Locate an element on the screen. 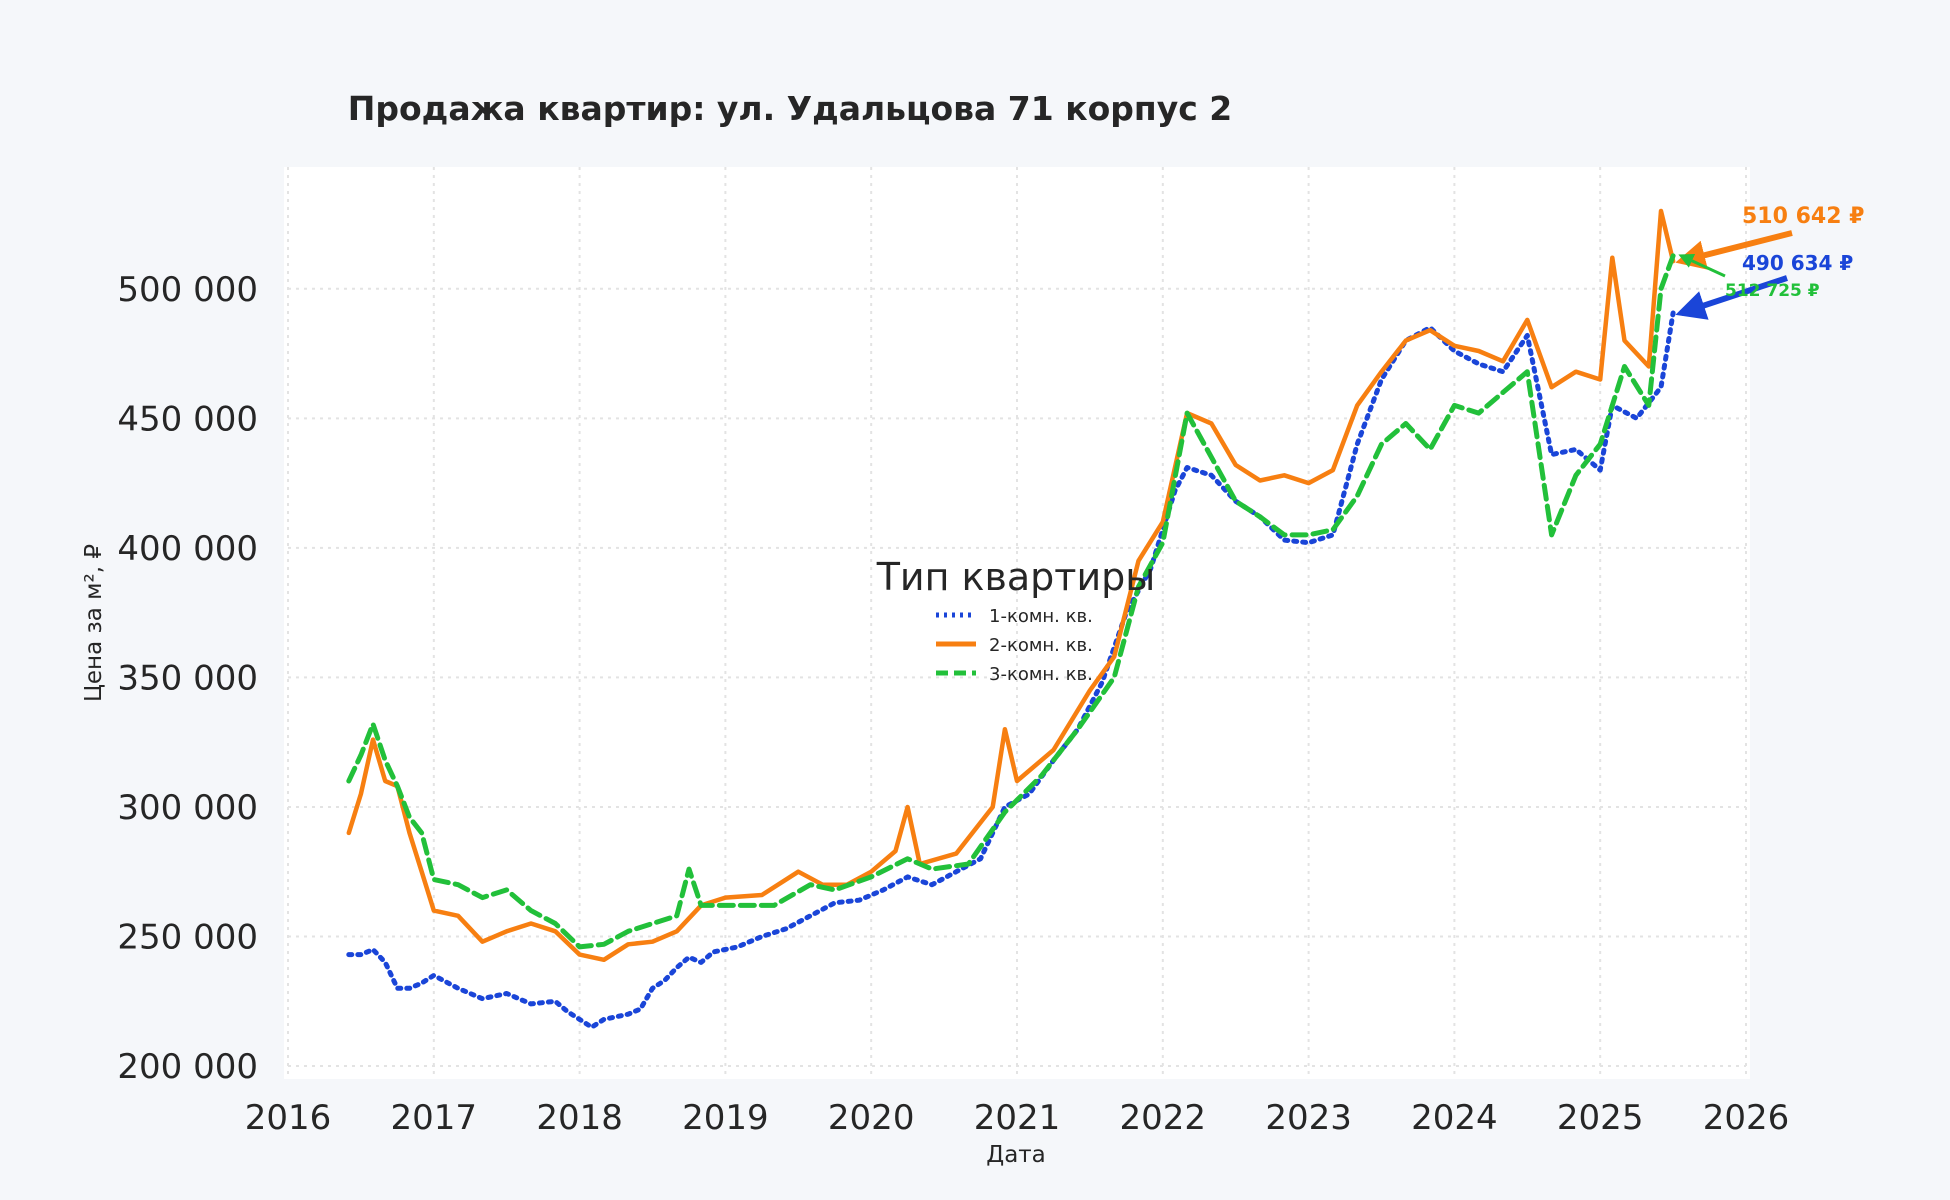  x-tick-label: 2017 is located at coordinates (434, 1118).